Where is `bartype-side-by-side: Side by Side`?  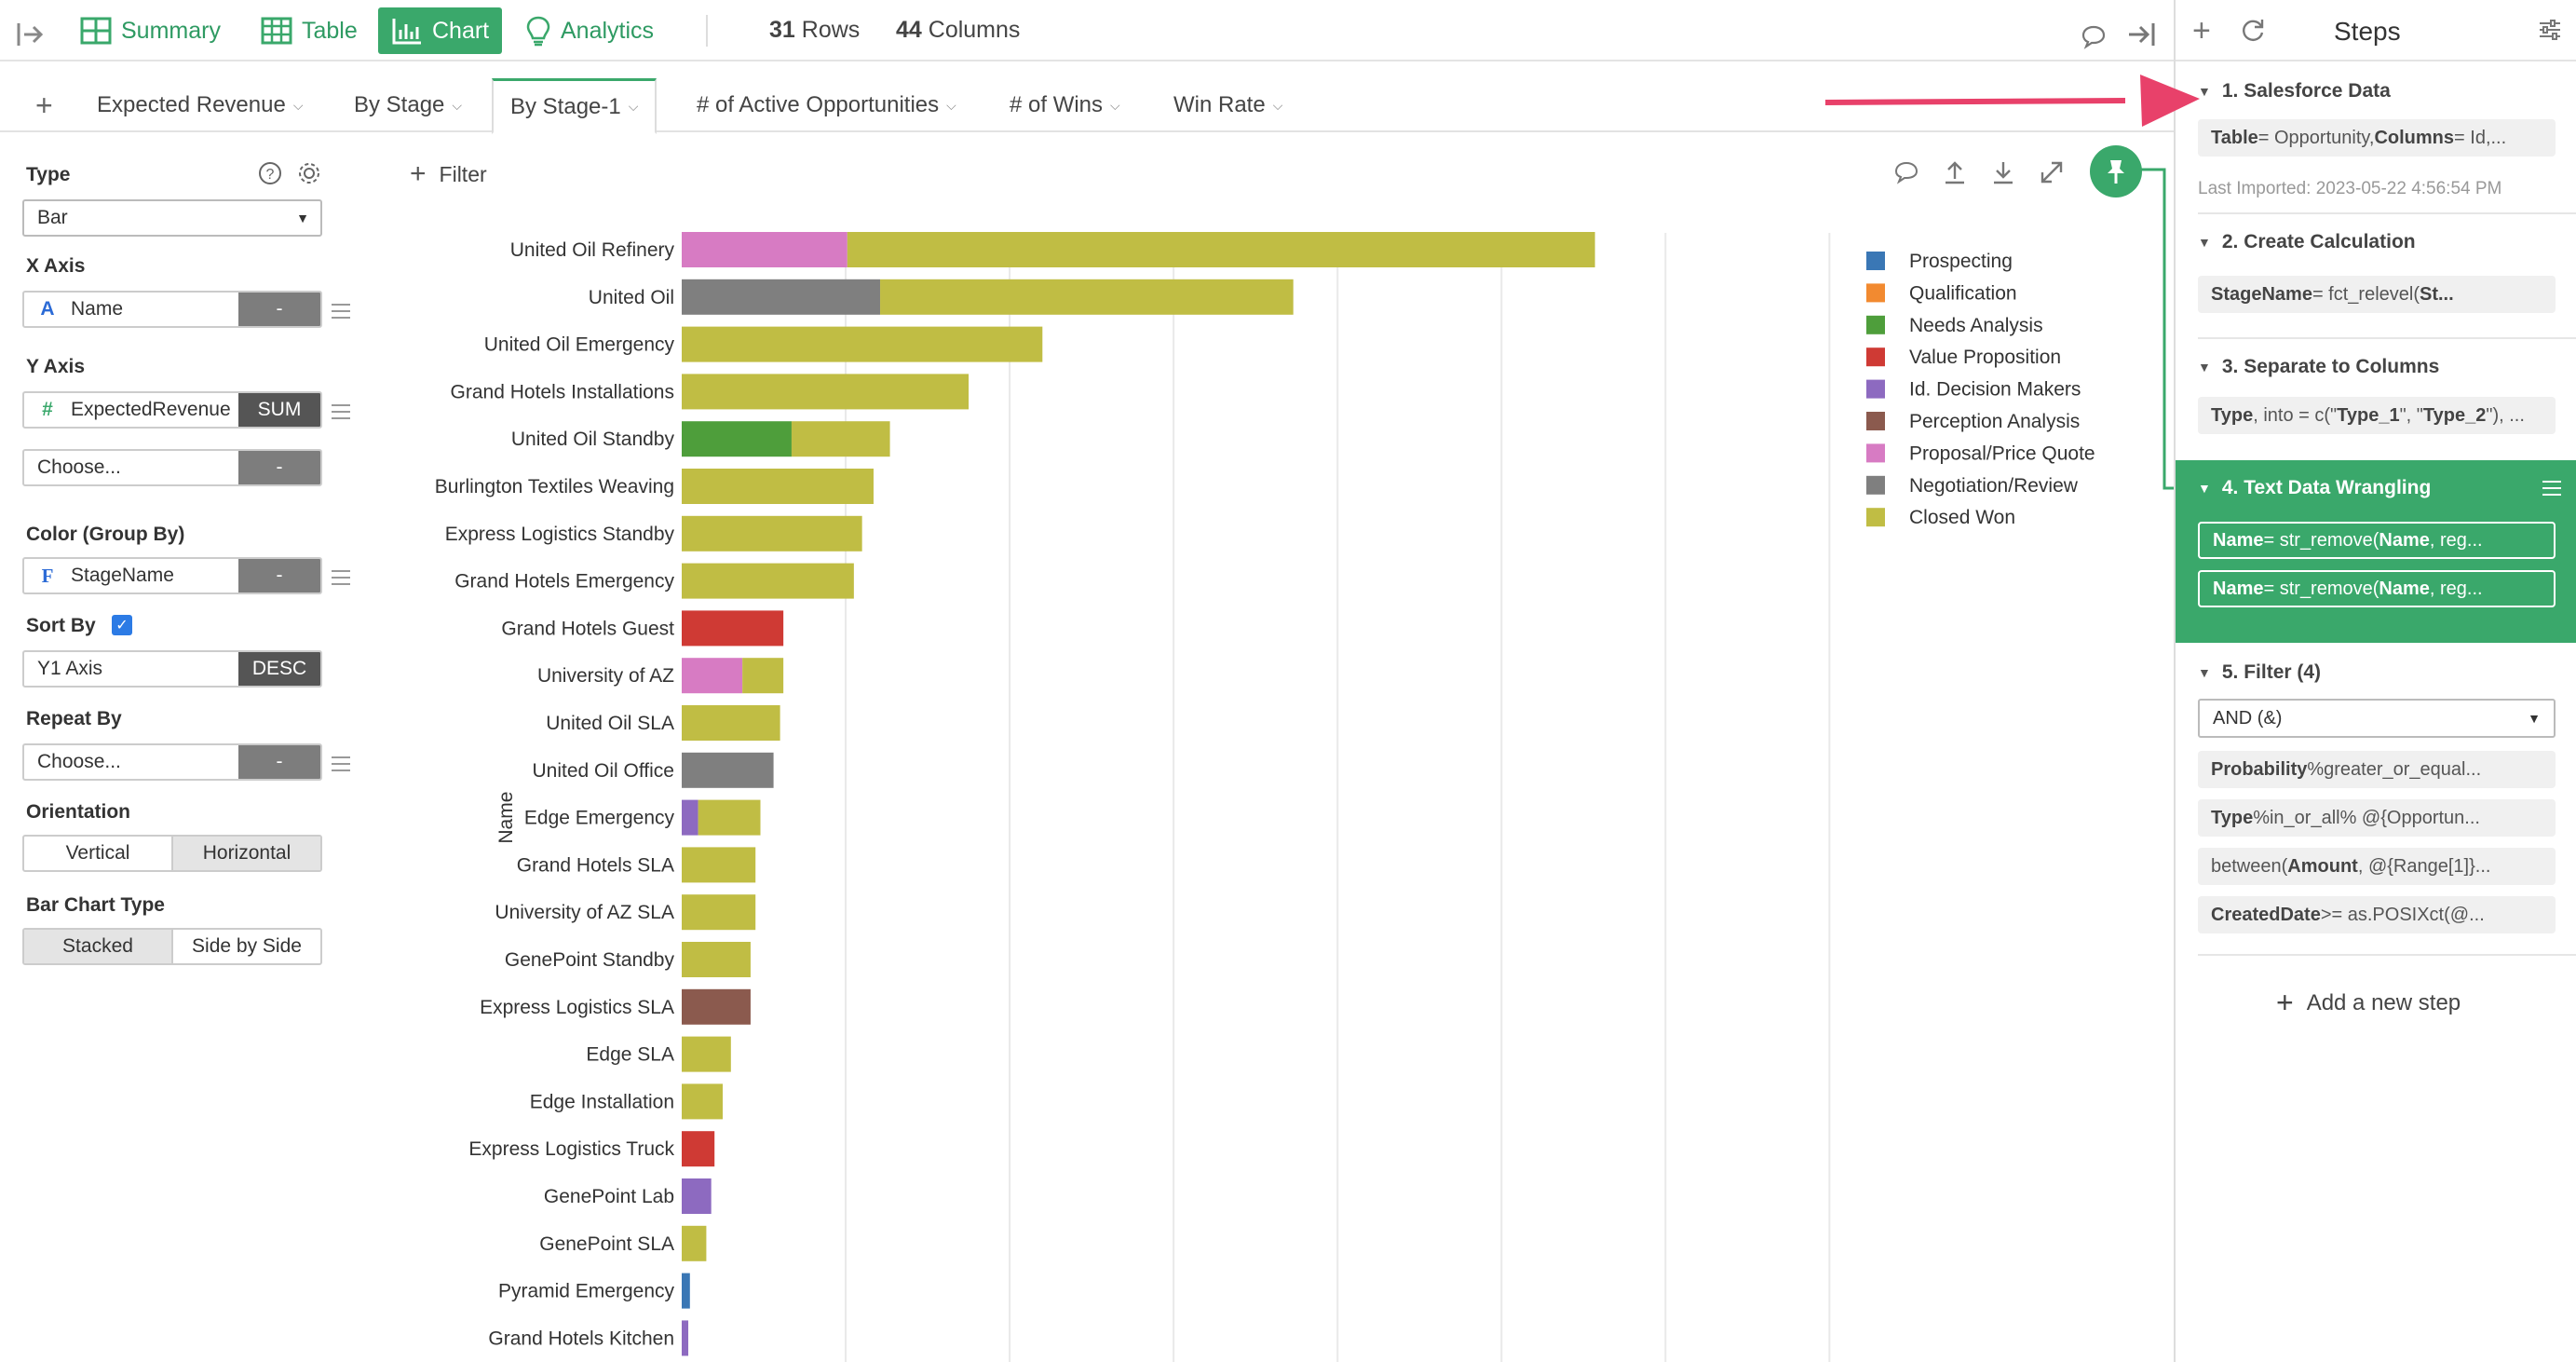 bartype-side-by-side: Side by Side is located at coordinates (245, 946).